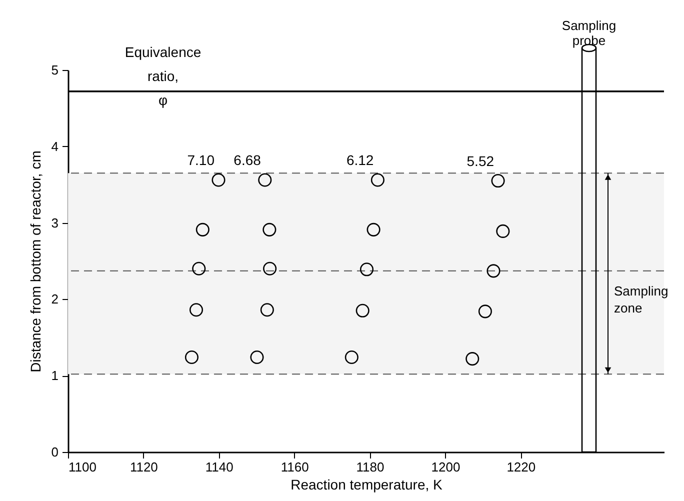  Describe the element at coordinates (144, 467) in the screenshot. I see `x-tick-label: 1120` at that location.